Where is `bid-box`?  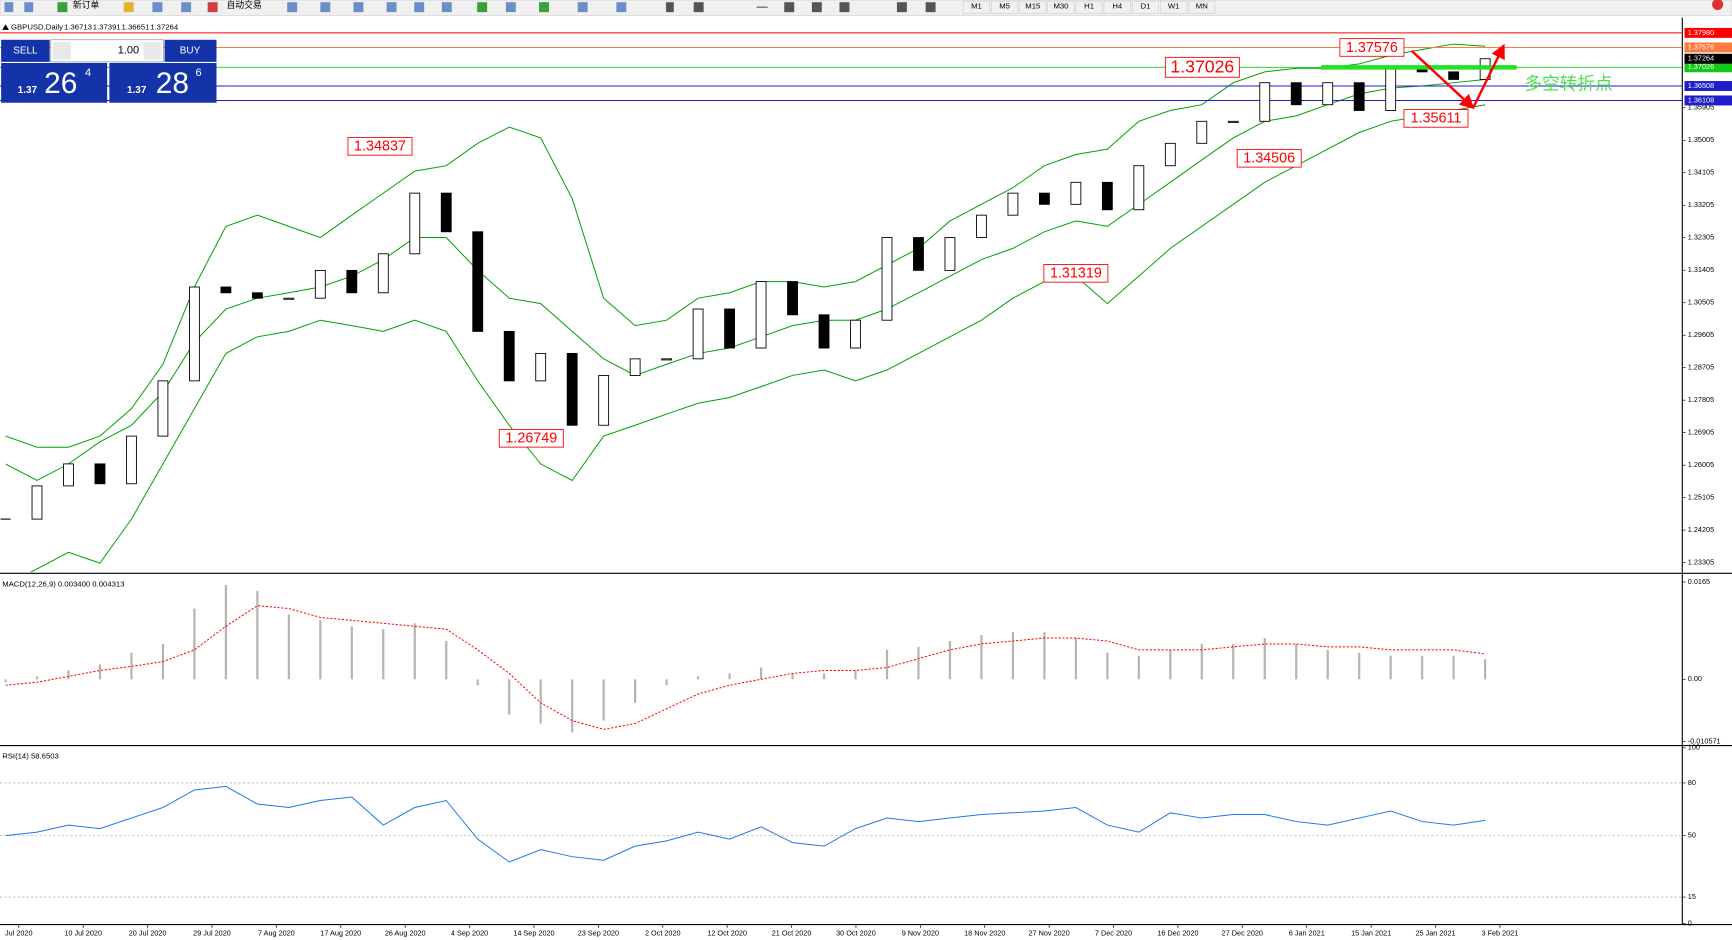 bid-box is located at coordinates (54, 82).